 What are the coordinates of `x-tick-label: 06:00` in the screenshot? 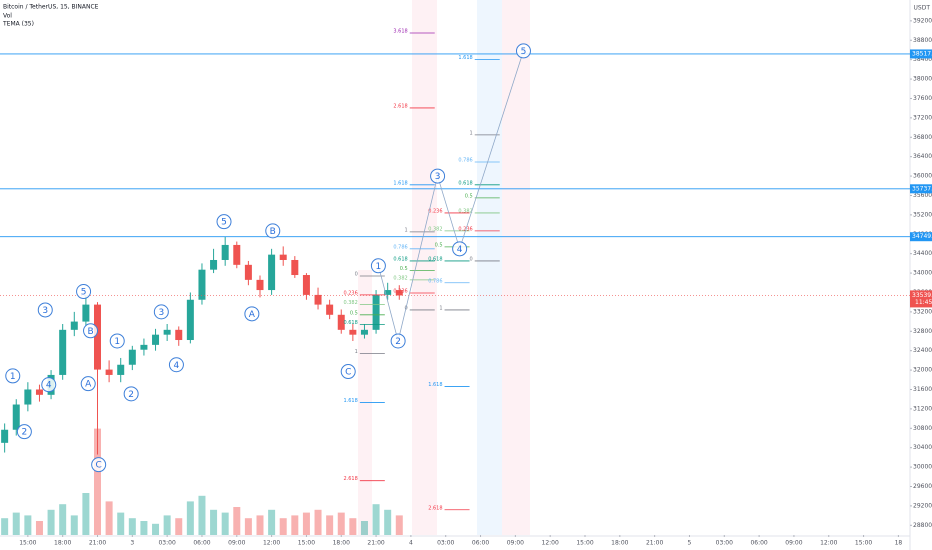 It's located at (480, 543).